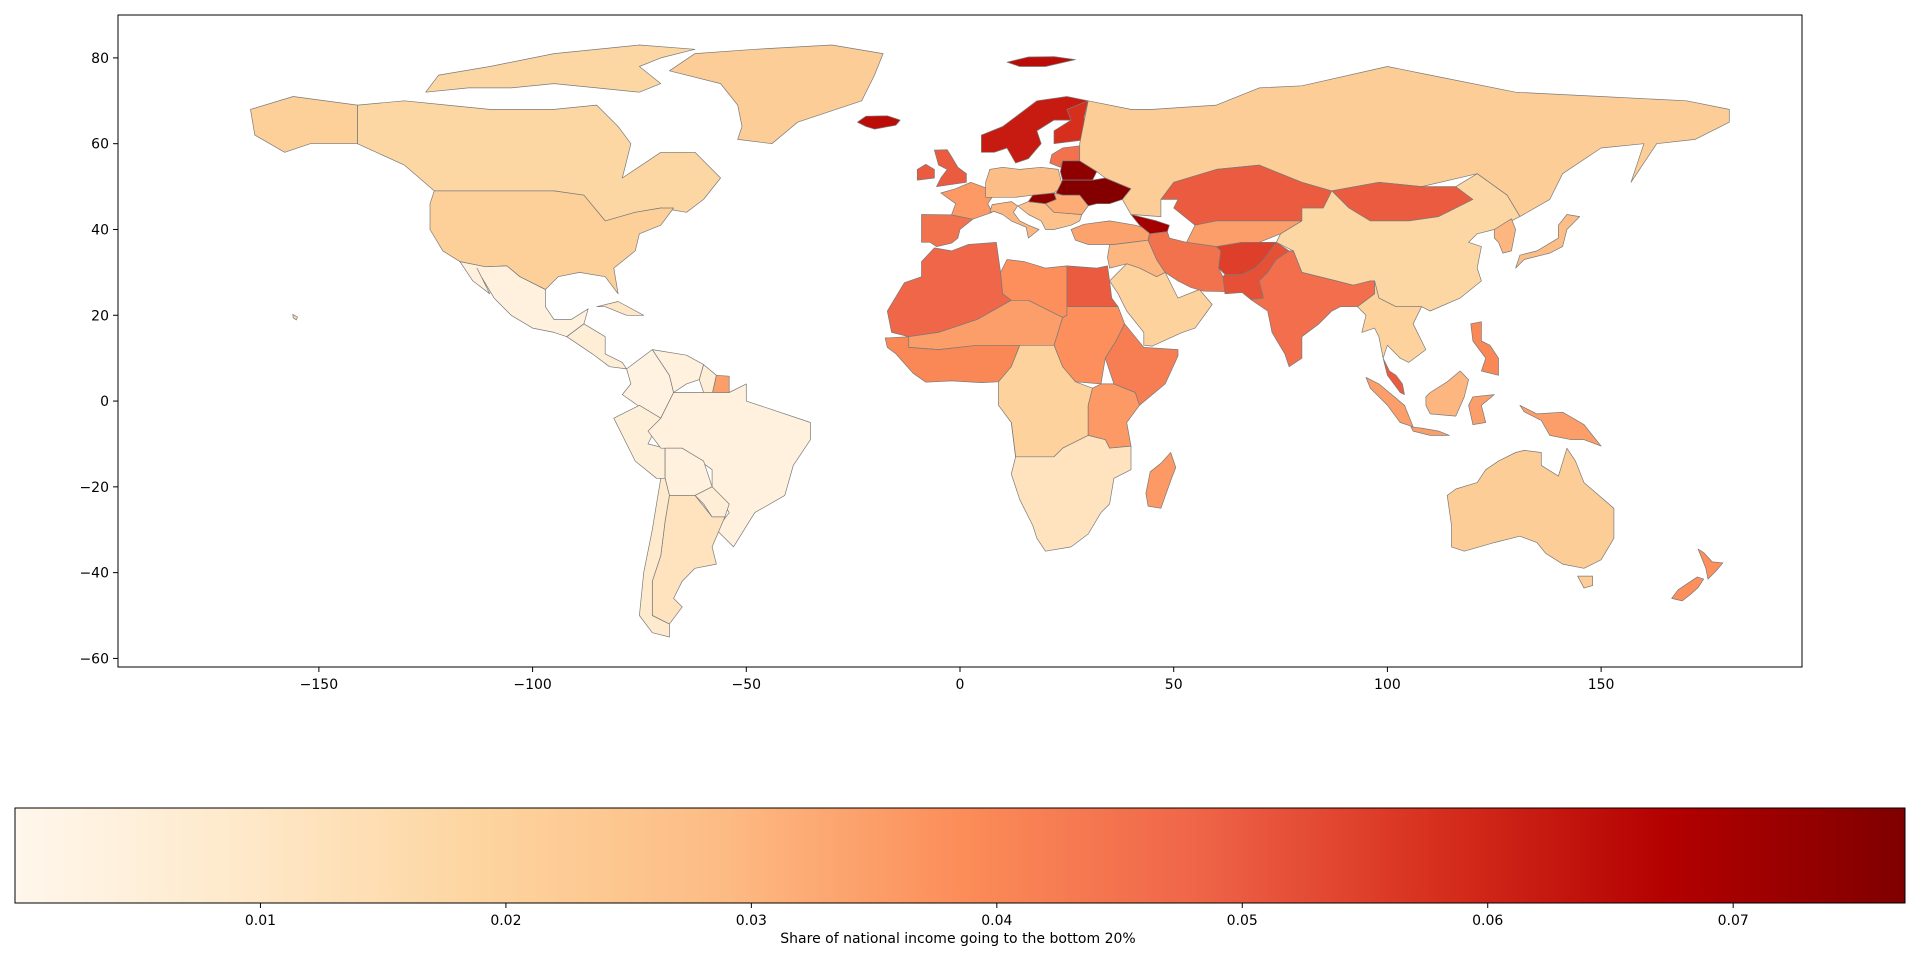 This screenshot has width=1920, height=969. What do you see at coordinates (996, 921) in the screenshot?
I see `colorbar-tick-label: 0.04` at bounding box center [996, 921].